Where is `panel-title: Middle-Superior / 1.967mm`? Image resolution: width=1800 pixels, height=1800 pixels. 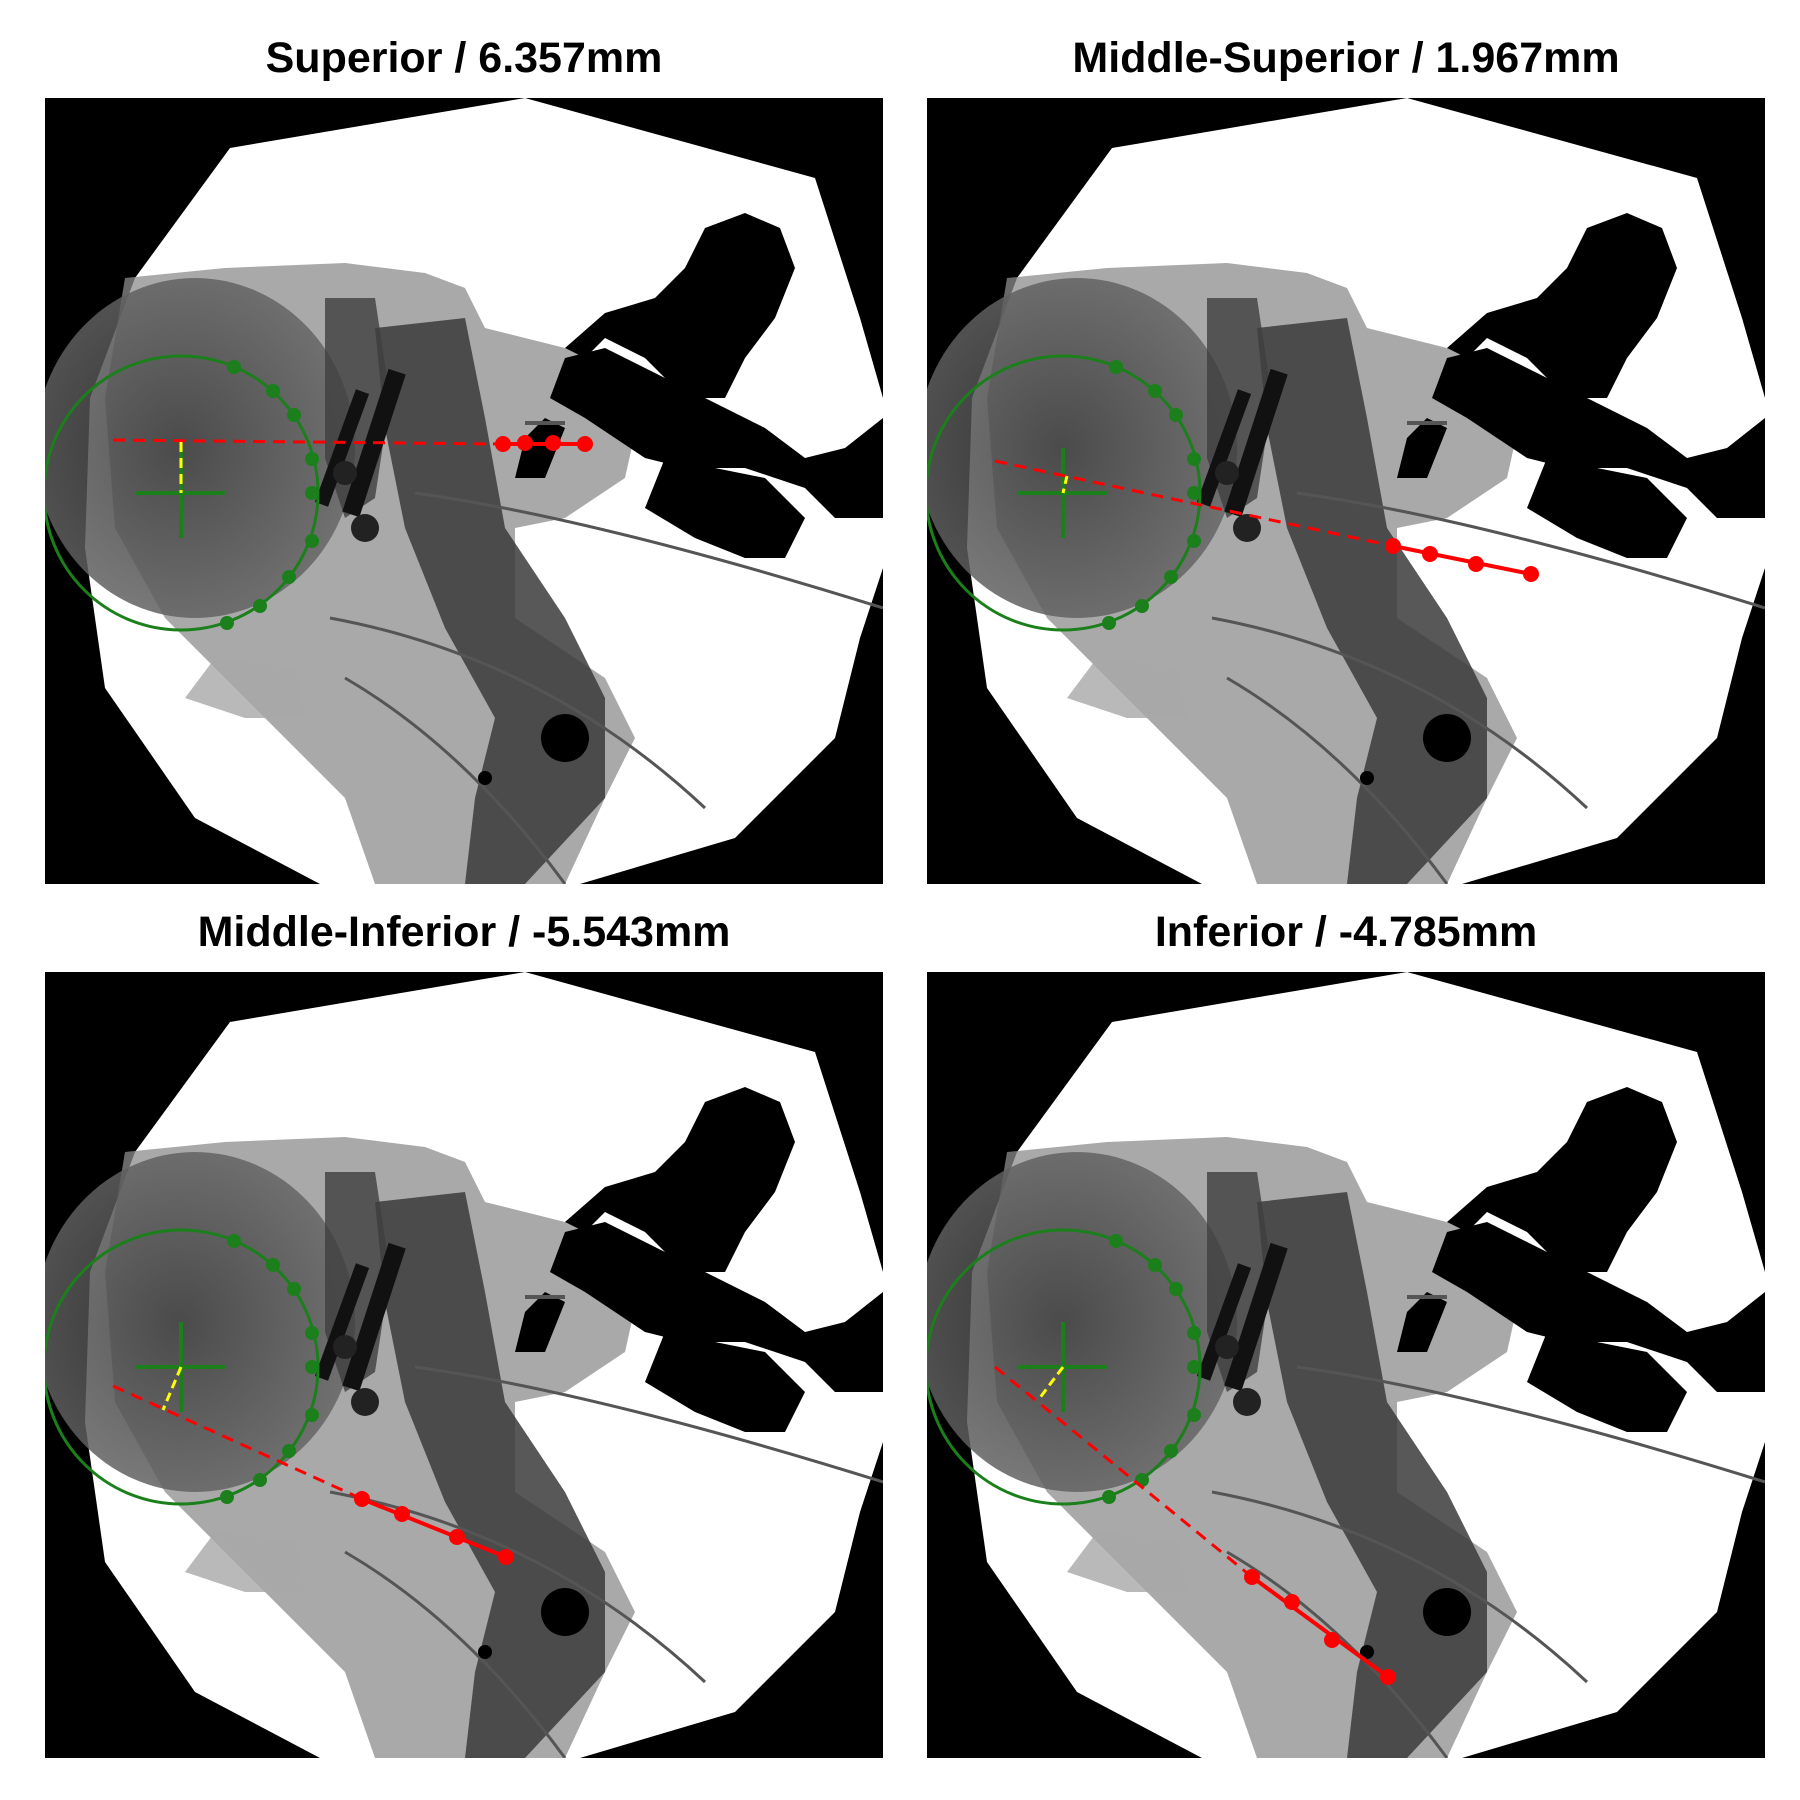
panel-title: Middle-Superior / 1.967mm is located at coordinates (1346, 58).